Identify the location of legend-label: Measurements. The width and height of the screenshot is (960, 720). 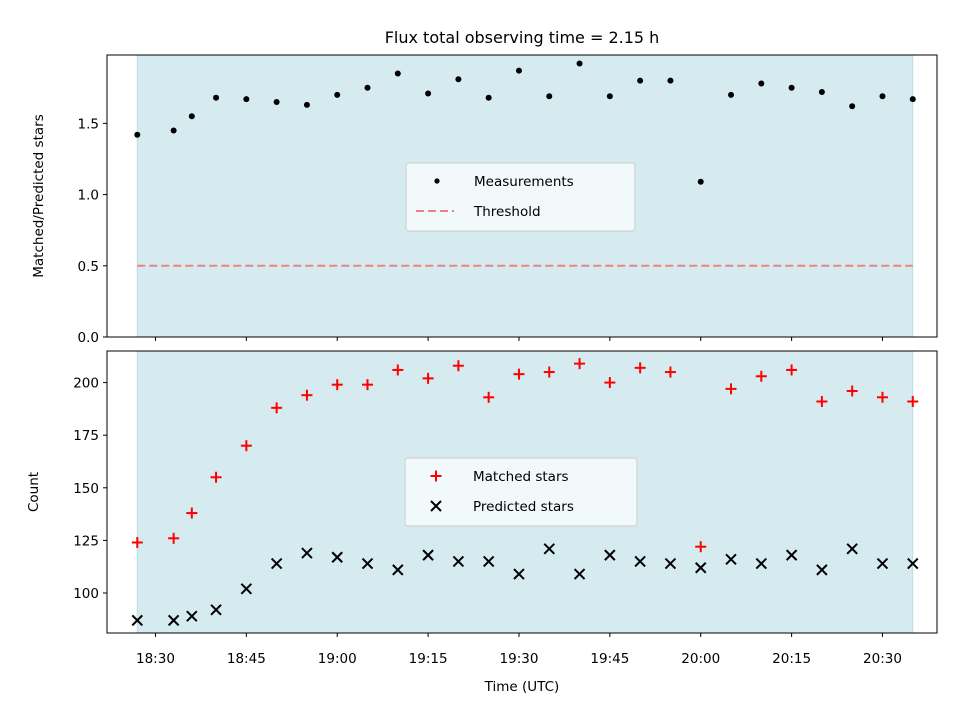
(524, 182).